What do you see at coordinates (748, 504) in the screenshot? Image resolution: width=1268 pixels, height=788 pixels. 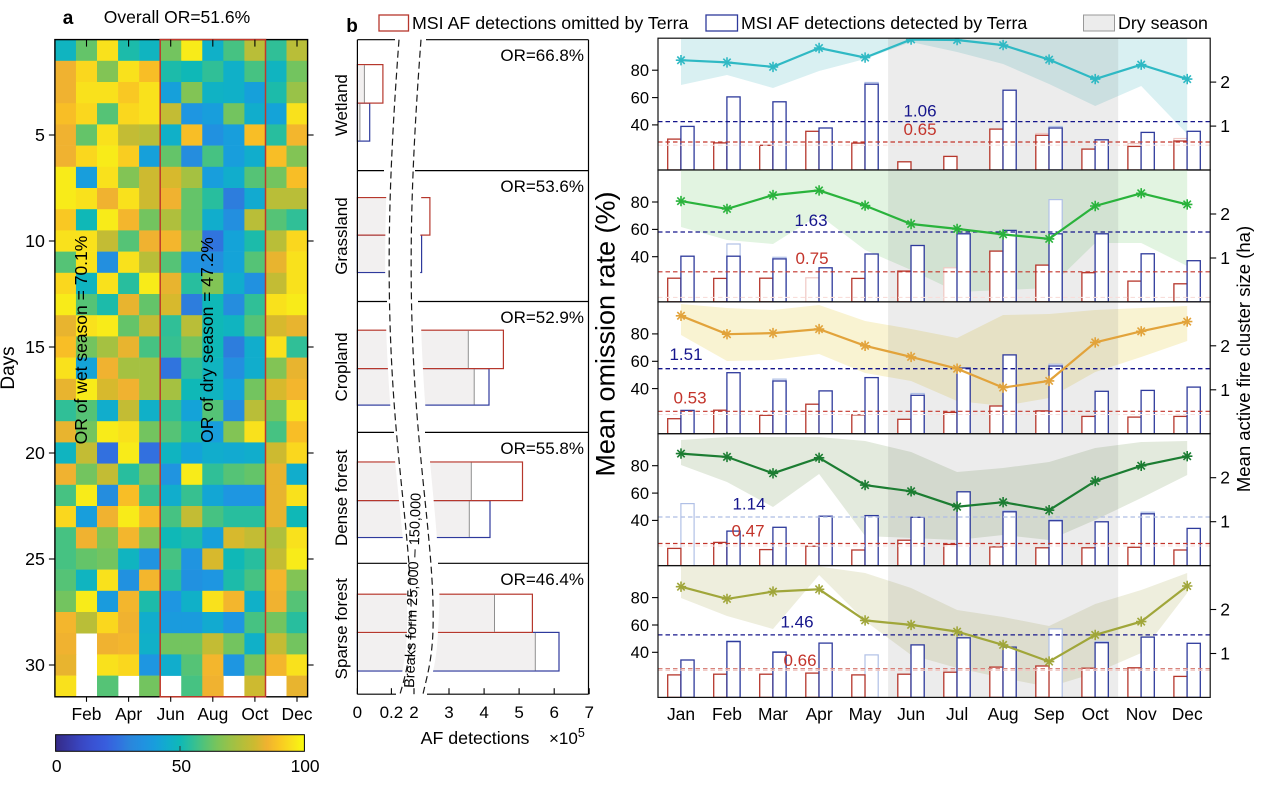 I see `svg-text: 1.14` at bounding box center [748, 504].